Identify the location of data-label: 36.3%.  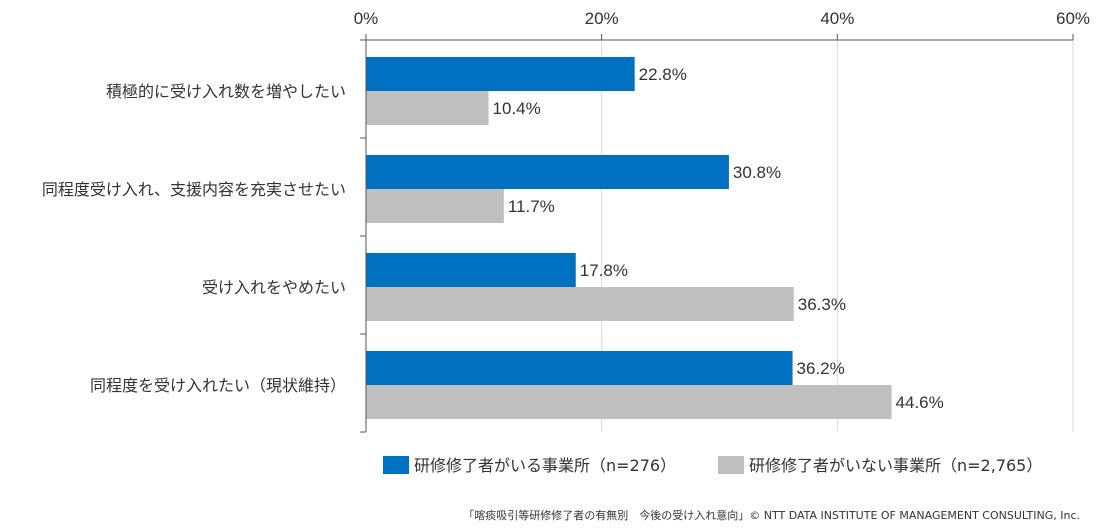
(822, 304).